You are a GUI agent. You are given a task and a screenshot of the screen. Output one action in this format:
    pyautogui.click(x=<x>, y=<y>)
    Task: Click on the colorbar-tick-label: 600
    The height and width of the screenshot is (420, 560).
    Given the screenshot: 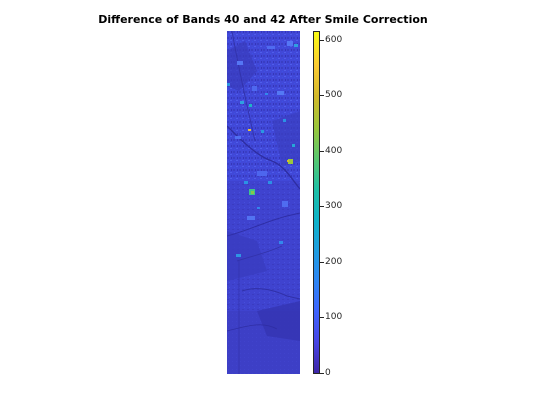 What is the action you would take?
    pyautogui.click(x=334, y=40)
    